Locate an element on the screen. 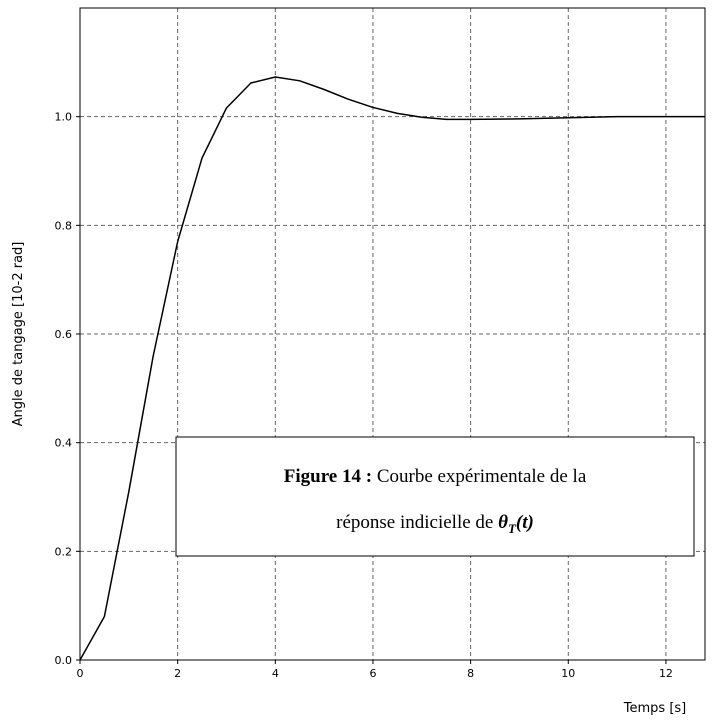  x-tick-label: 0 is located at coordinates (80, 673).